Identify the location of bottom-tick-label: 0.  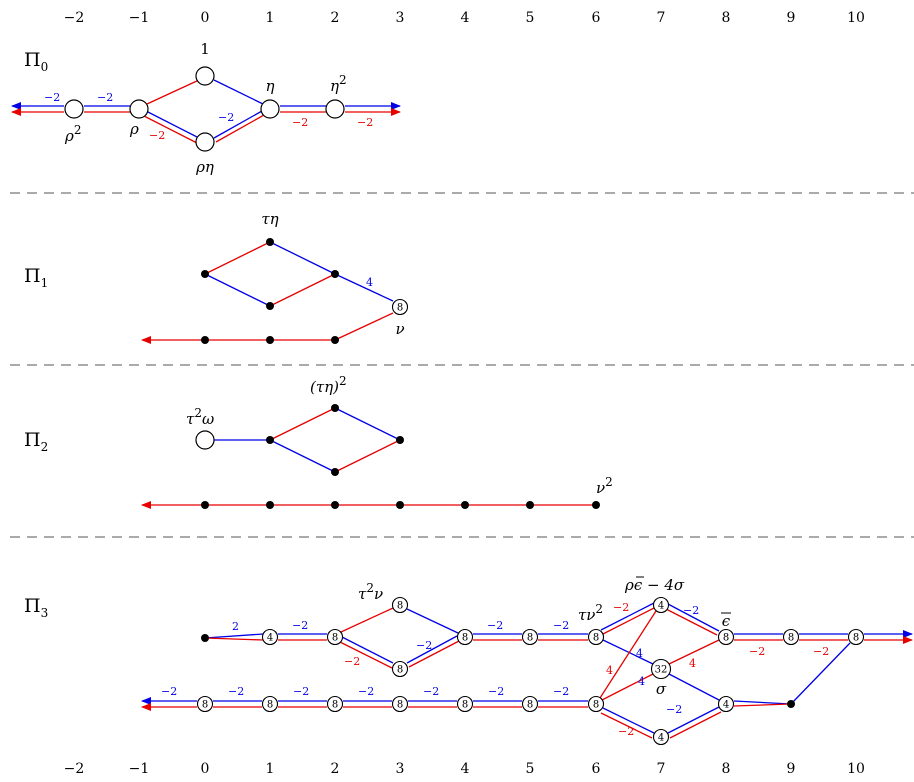
(205, 769).